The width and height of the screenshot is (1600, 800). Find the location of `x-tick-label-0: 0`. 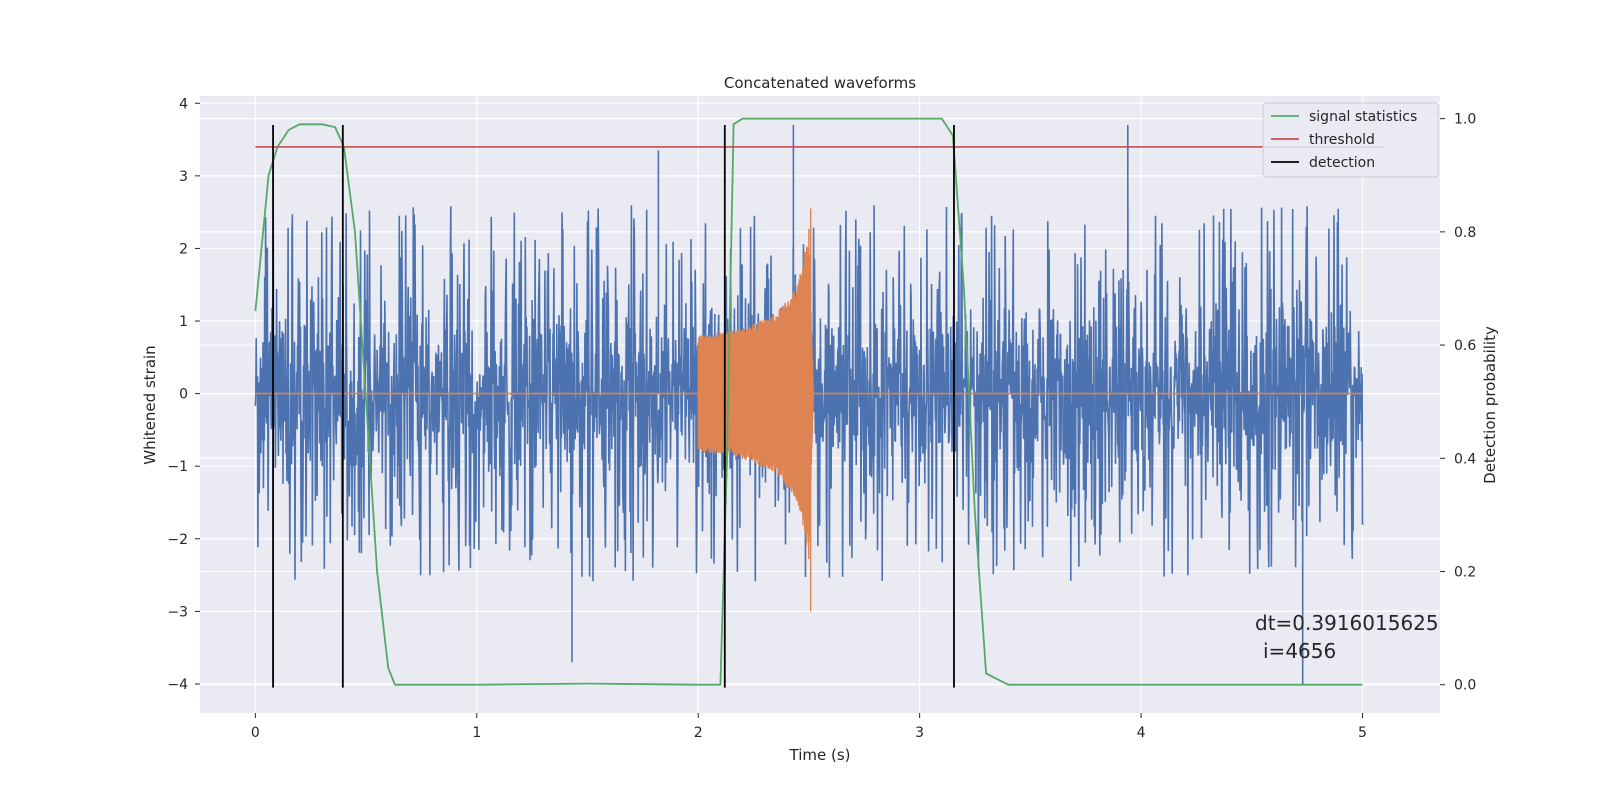

x-tick-label-0: 0 is located at coordinates (255, 733).